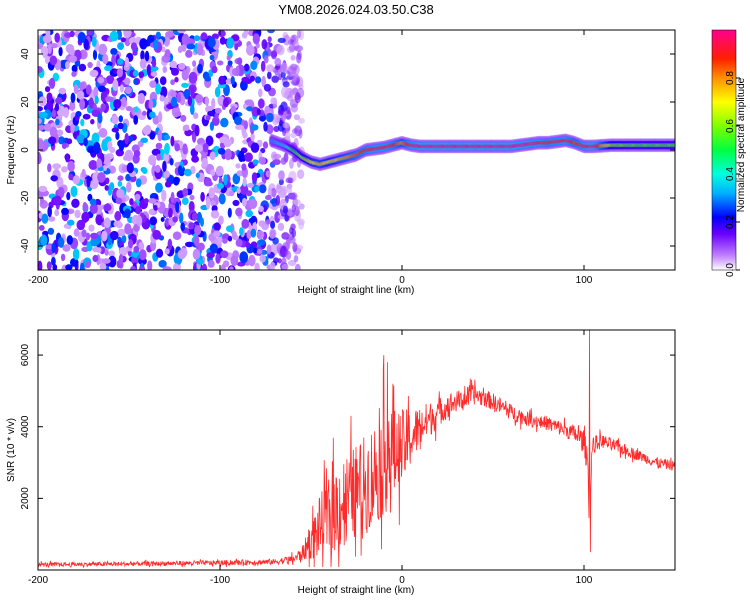  What do you see at coordinates (730, 78) in the screenshot?
I see `colorbar-tick-label: 0.8` at bounding box center [730, 78].